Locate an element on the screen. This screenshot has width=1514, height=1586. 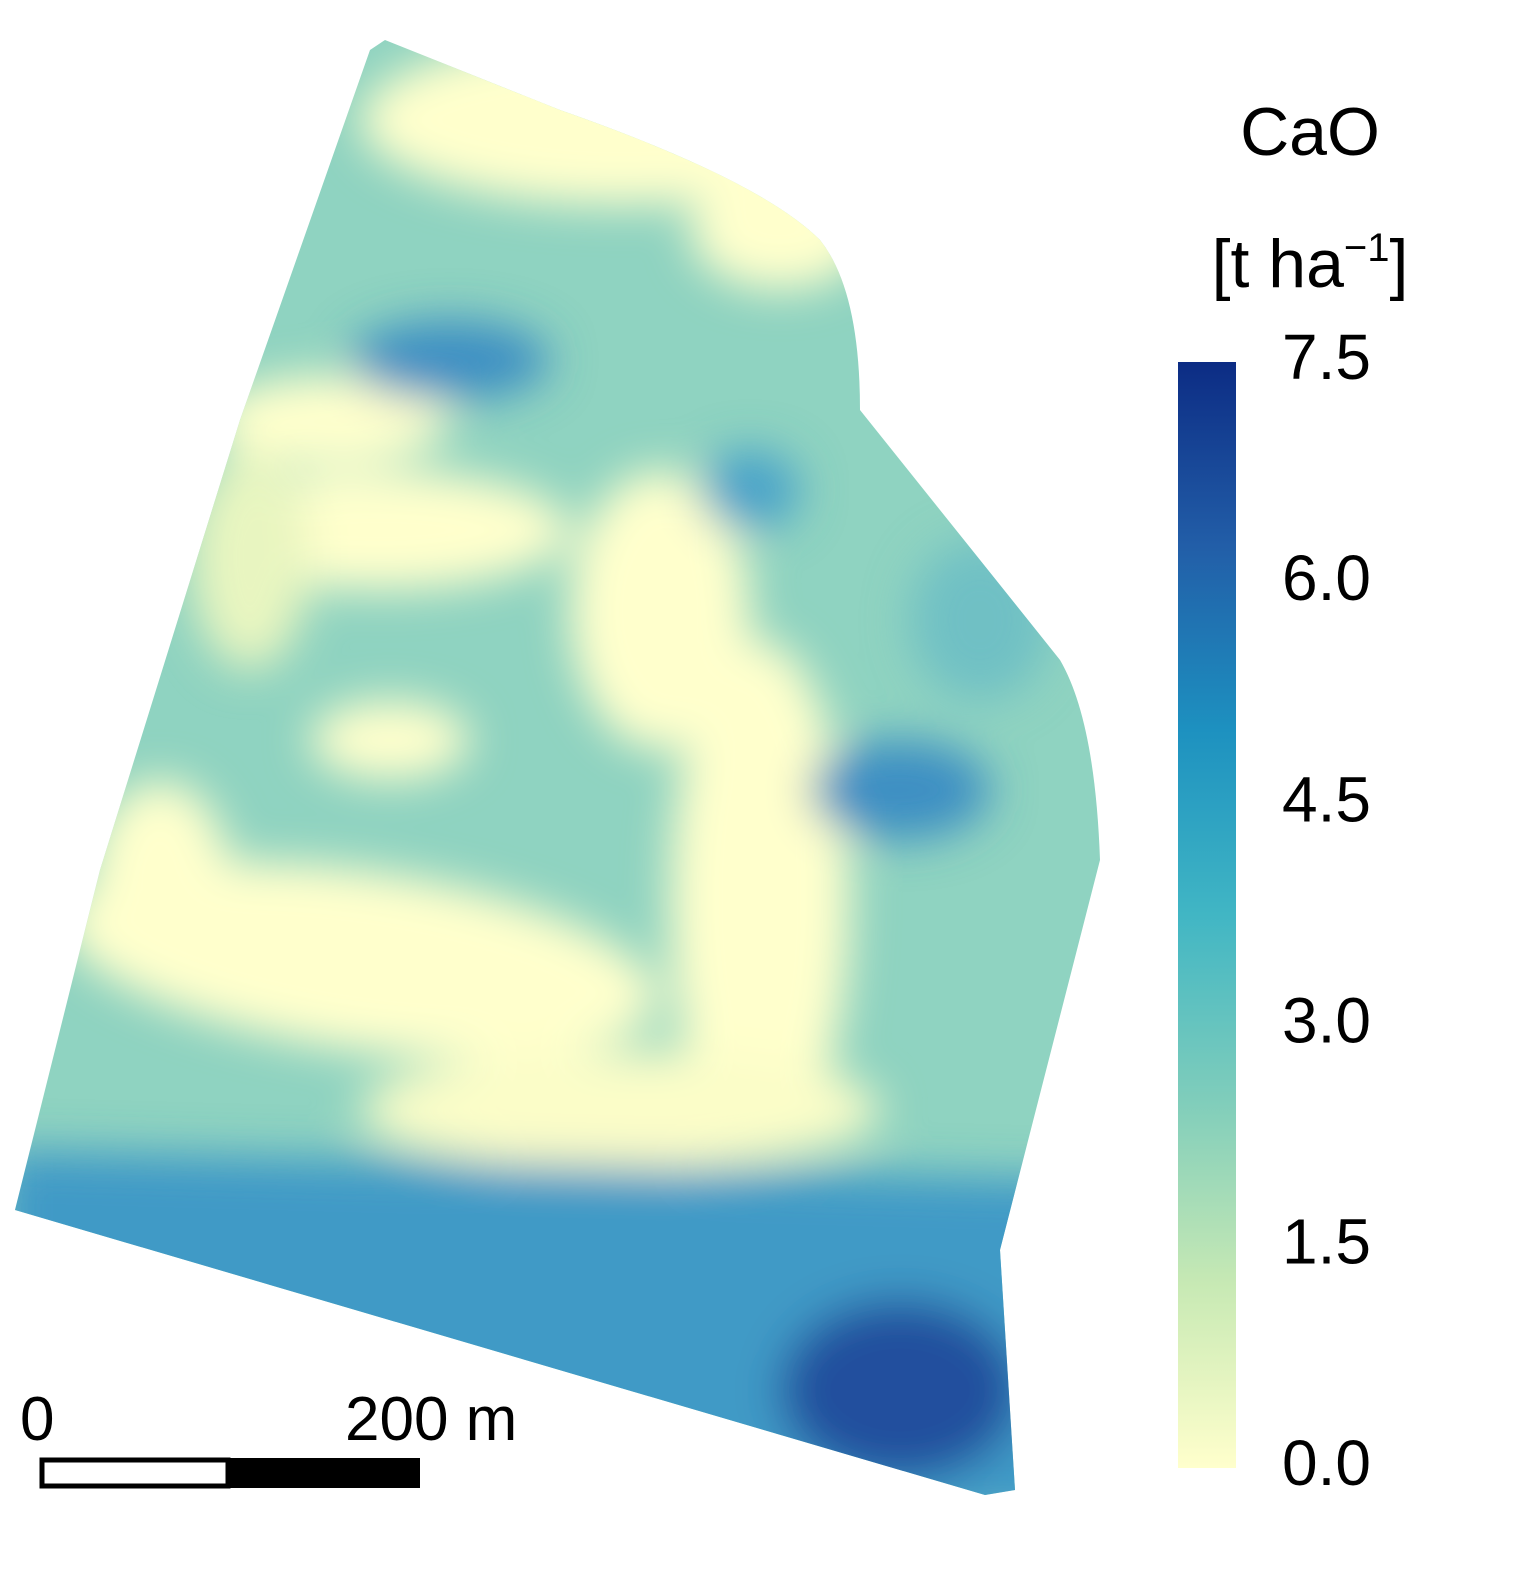
colorbar-tick-label: 3.0 is located at coordinates (1326, 1021).